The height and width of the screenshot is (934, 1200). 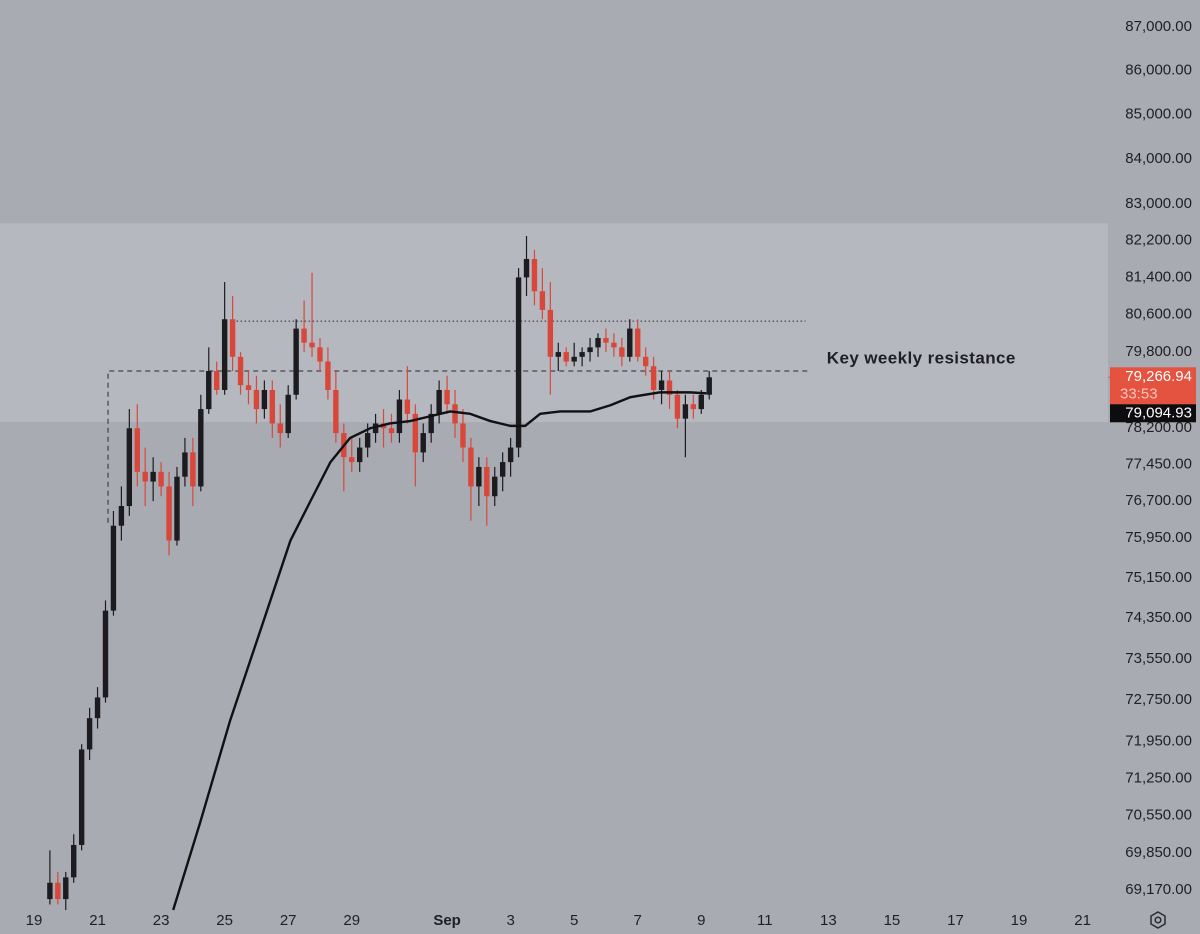 What do you see at coordinates (288, 920) in the screenshot?
I see `x-tick-label: 27` at bounding box center [288, 920].